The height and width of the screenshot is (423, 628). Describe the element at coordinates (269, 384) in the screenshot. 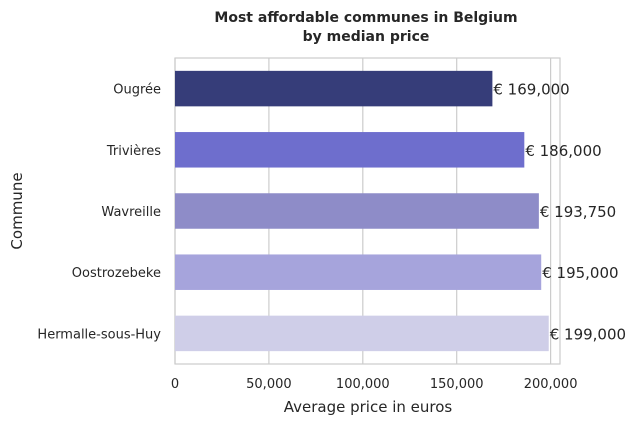

I see `x-tick-label: 50,000` at that location.